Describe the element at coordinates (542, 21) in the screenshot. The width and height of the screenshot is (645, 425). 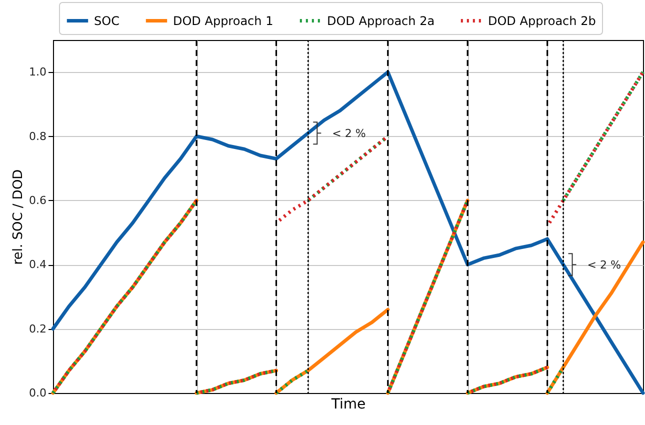
I see `legend-label: DOD Approach 2b` at that location.